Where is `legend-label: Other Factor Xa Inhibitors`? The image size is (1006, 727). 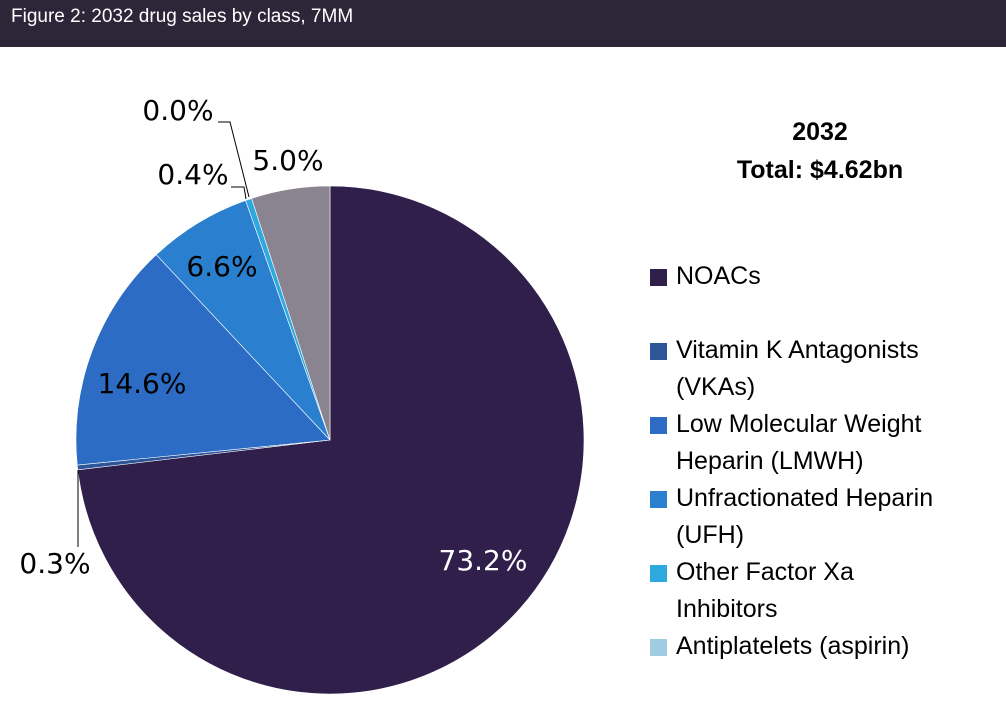
legend-label: Other Factor Xa Inhibitors is located at coordinates (765, 590).